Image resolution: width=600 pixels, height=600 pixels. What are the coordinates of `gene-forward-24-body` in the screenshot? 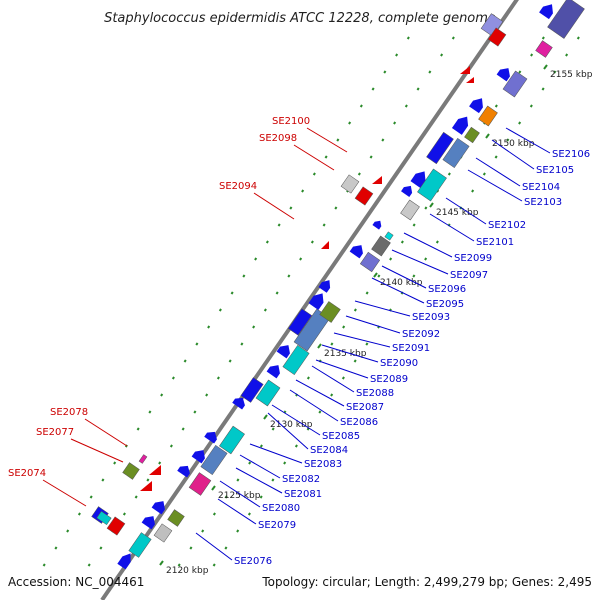 It's located at (370, 262).